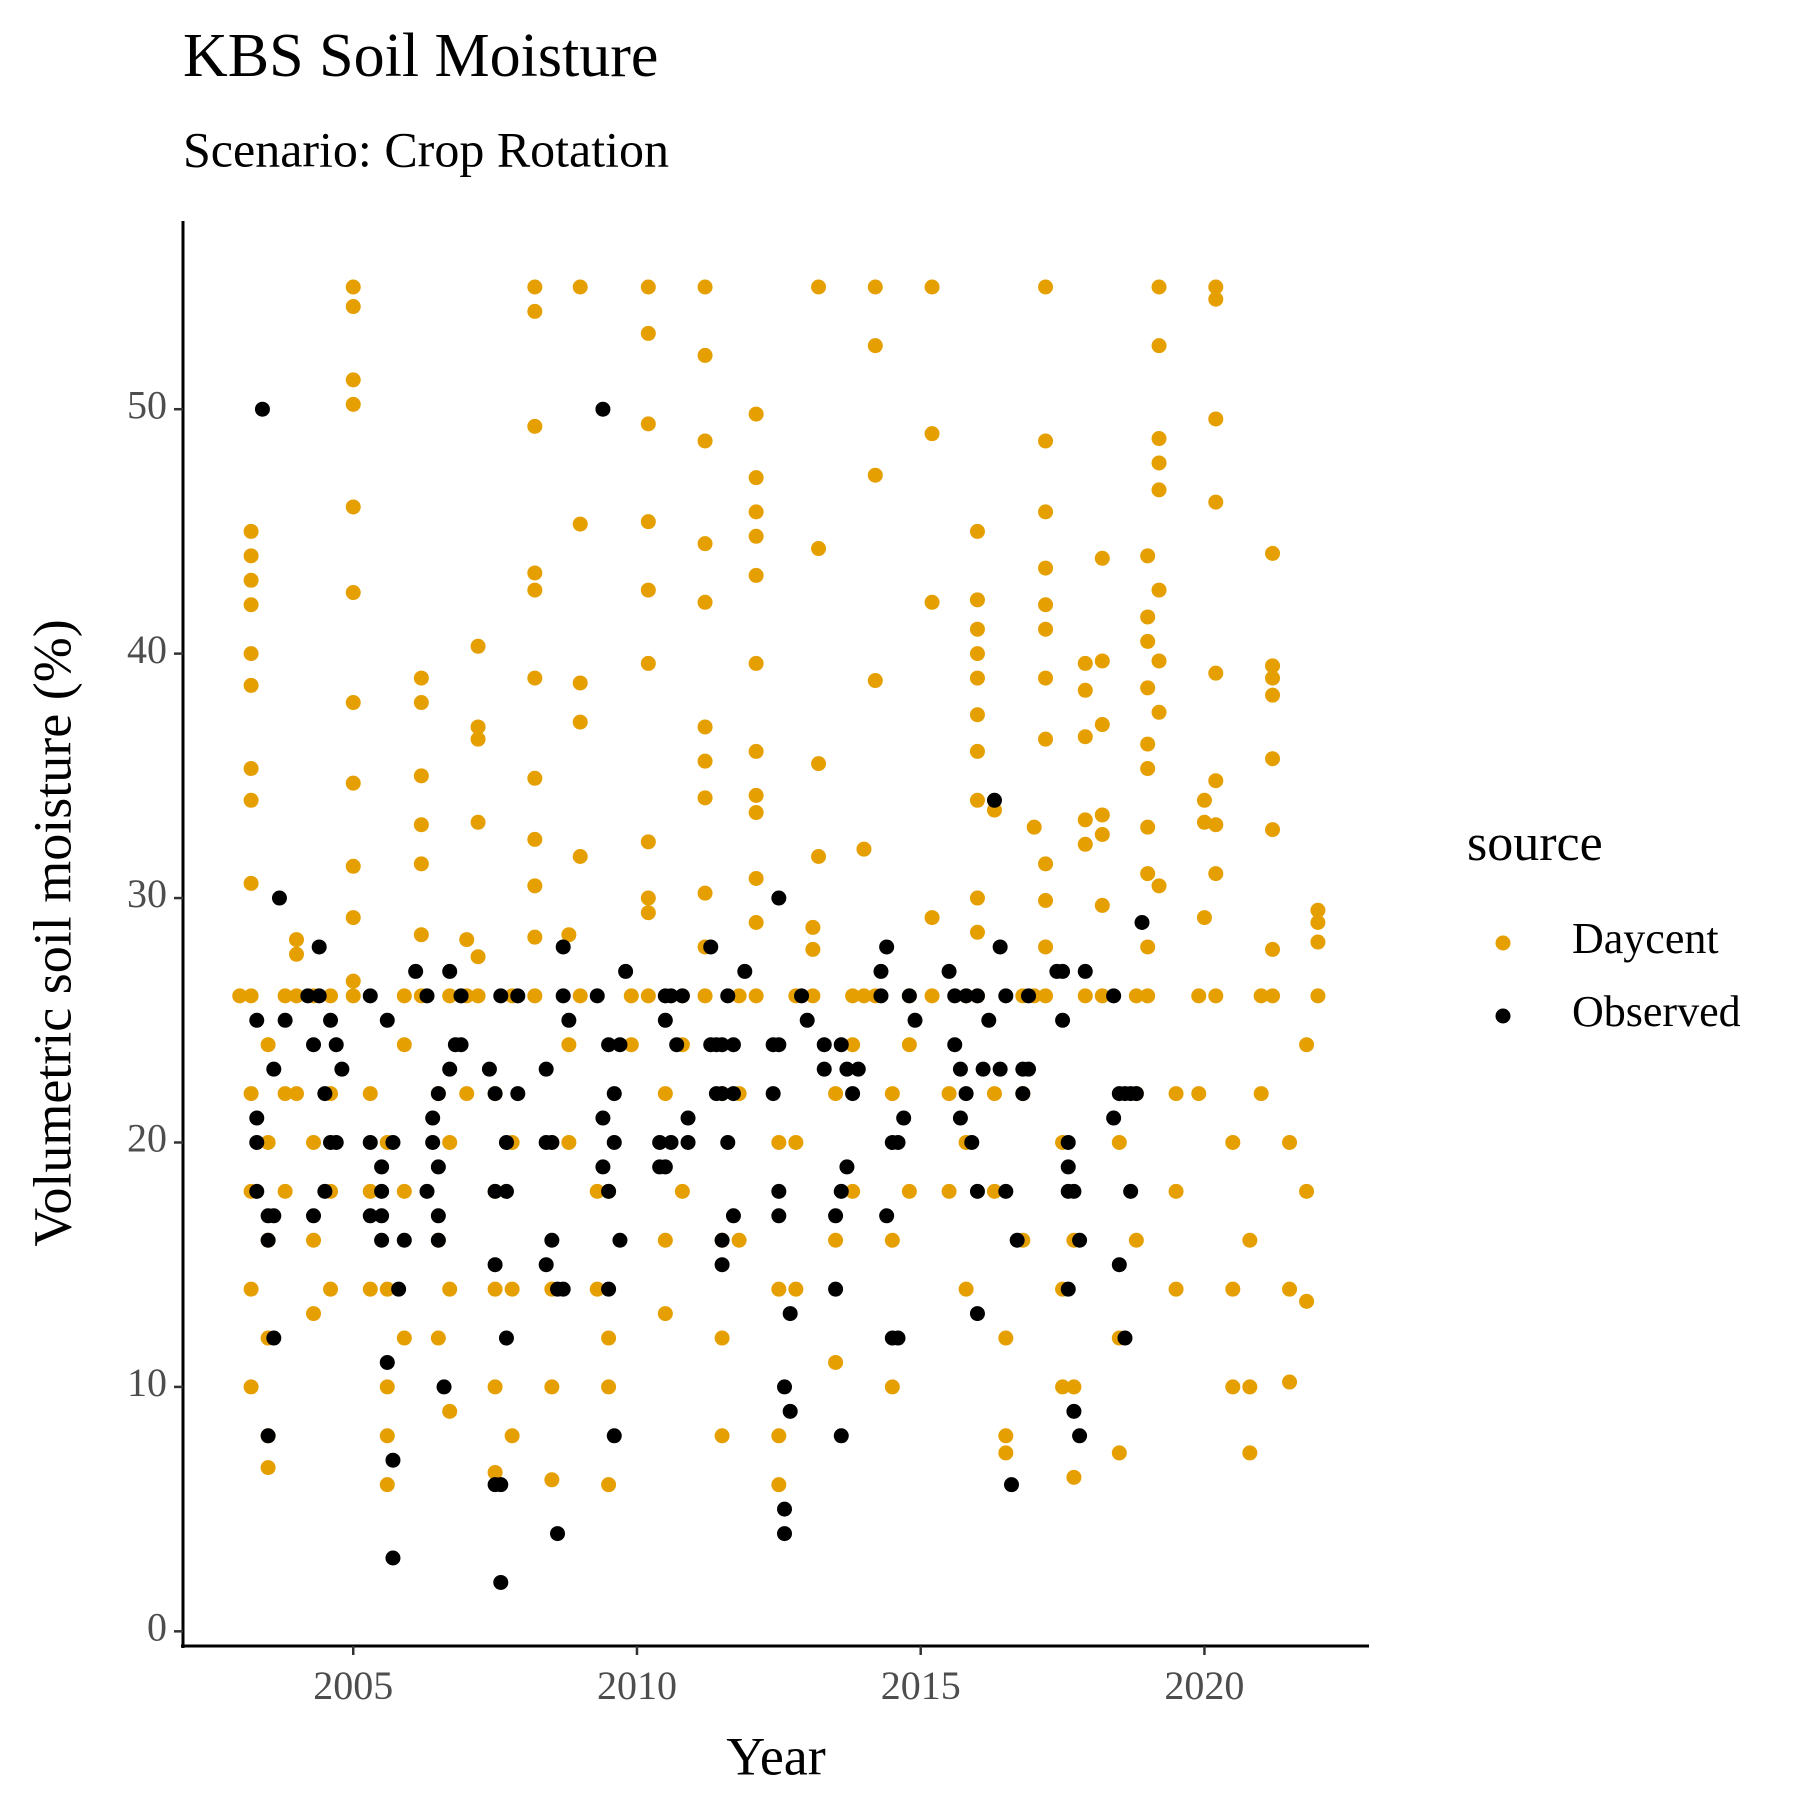  Describe the element at coordinates (1604, 925) in the screenshot. I see `legend: source Daycent Observed` at that location.